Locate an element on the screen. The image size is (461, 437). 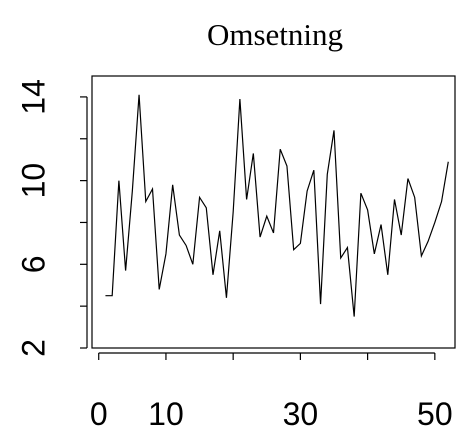
y-tick-label: 10 is located at coordinates (33, 181).